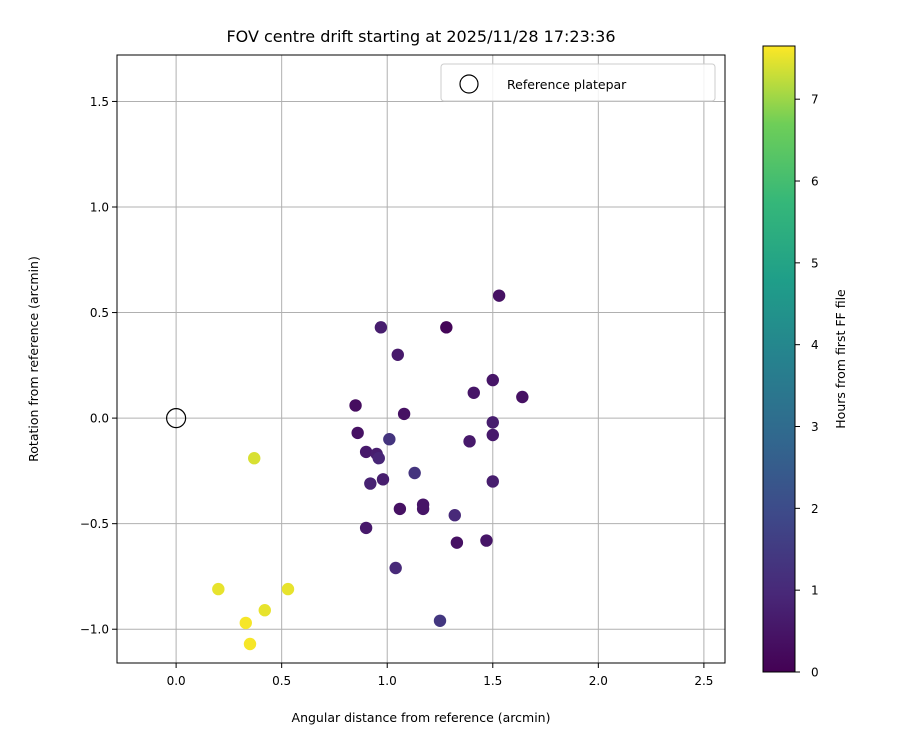 The width and height of the screenshot is (900, 750). Describe the element at coordinates (703, 681) in the screenshot. I see `x-tick-label: 2.5` at that location.